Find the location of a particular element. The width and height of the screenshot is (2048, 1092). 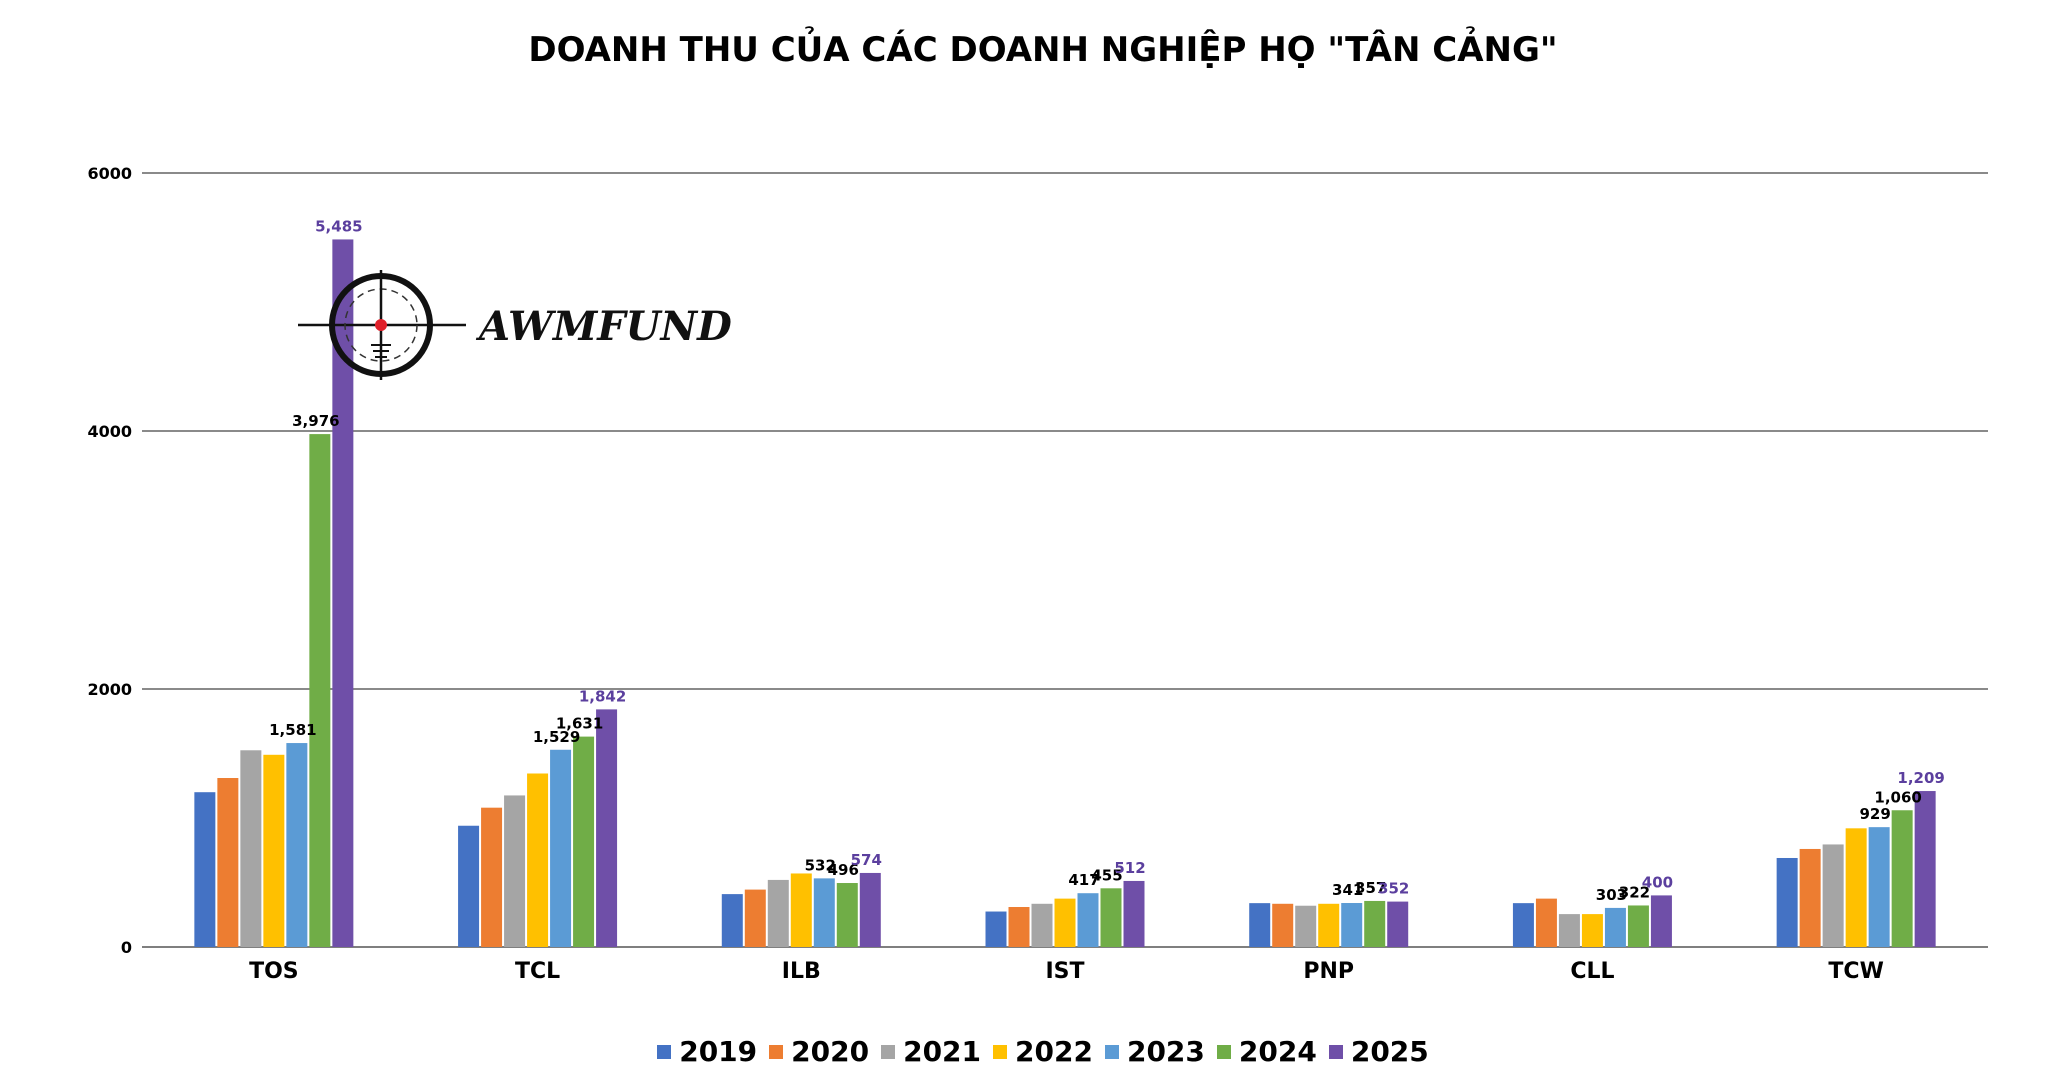

data-label: 512 is located at coordinates (1129, 868).